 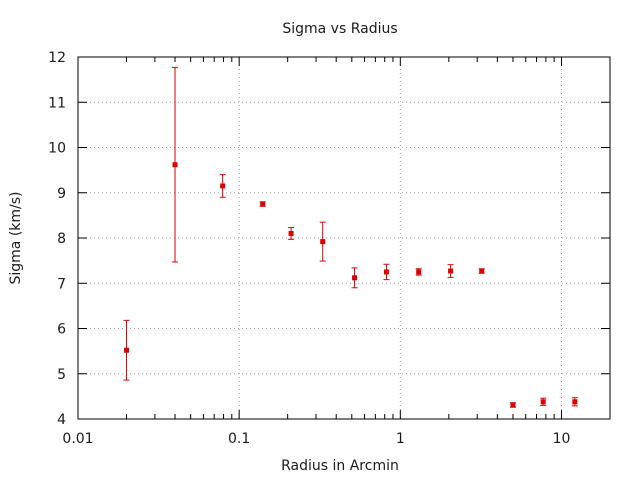 I want to click on y-axis-title: Sigma (km/s), so click(x=16, y=237).